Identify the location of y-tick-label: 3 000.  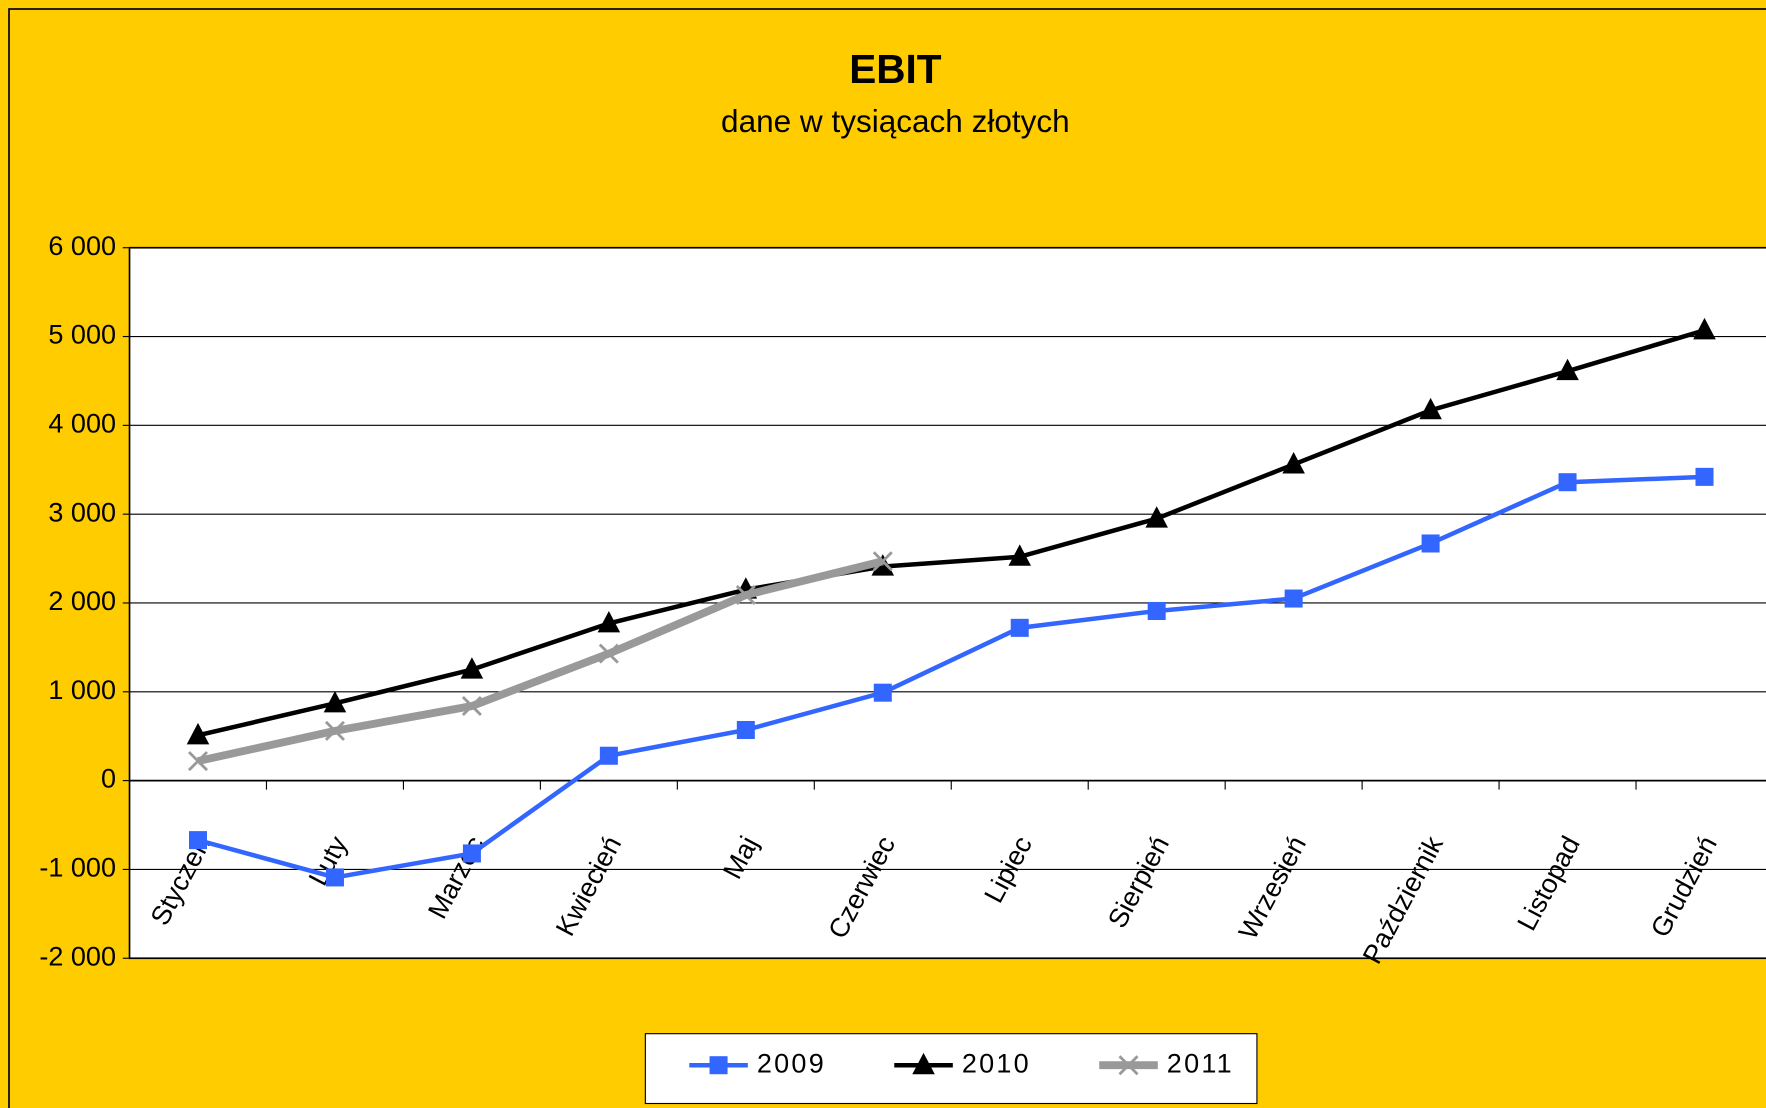
(82, 512).